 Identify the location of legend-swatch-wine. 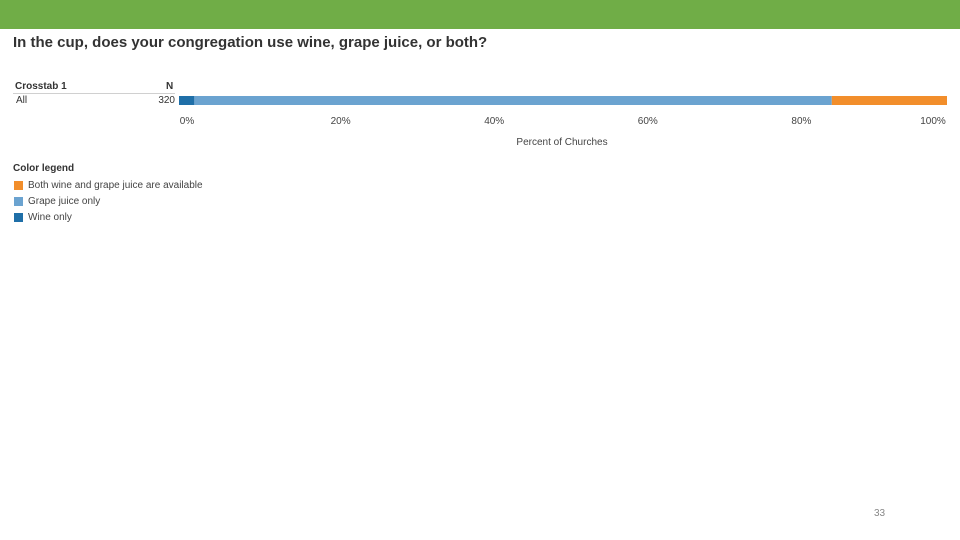
(18, 217).